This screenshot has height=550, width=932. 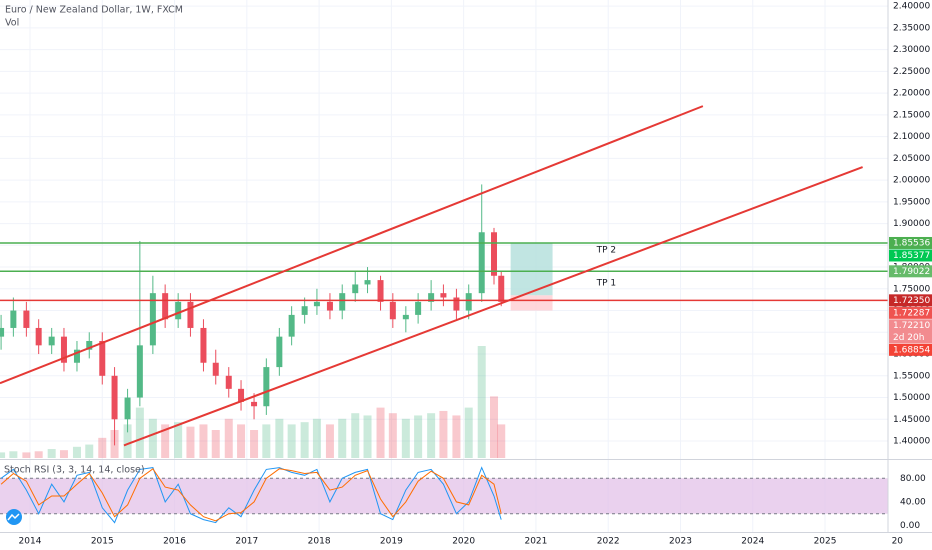 I want to click on y-tick-label: 2.15000, so click(x=911, y=115).